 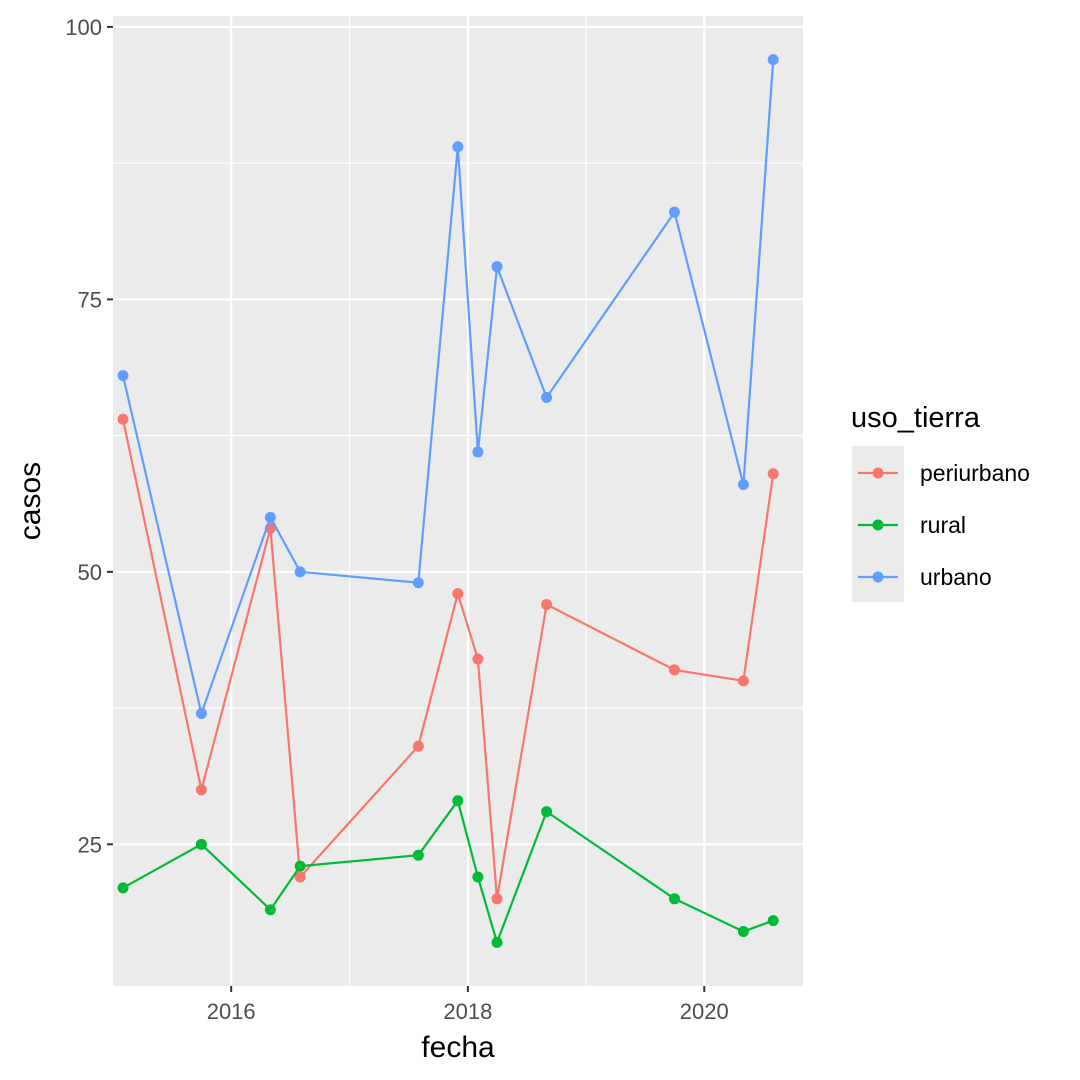 I want to click on legend-label: rural, so click(x=943, y=525).